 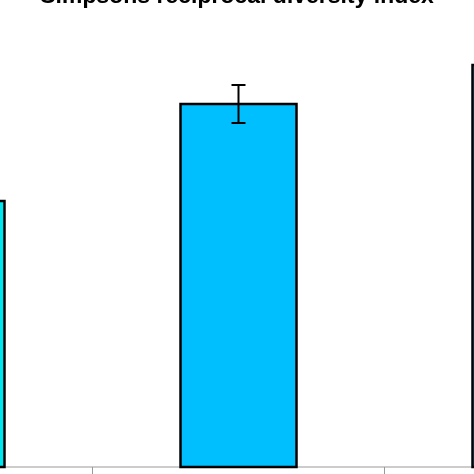 I want to click on error-bar, so click(x=238, y=104).